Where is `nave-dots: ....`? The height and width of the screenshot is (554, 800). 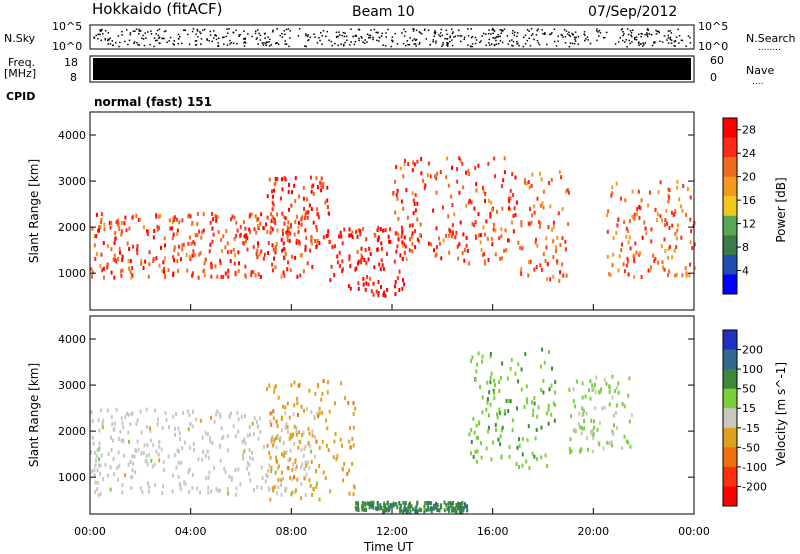
nave-dots: .... is located at coordinates (757, 82).